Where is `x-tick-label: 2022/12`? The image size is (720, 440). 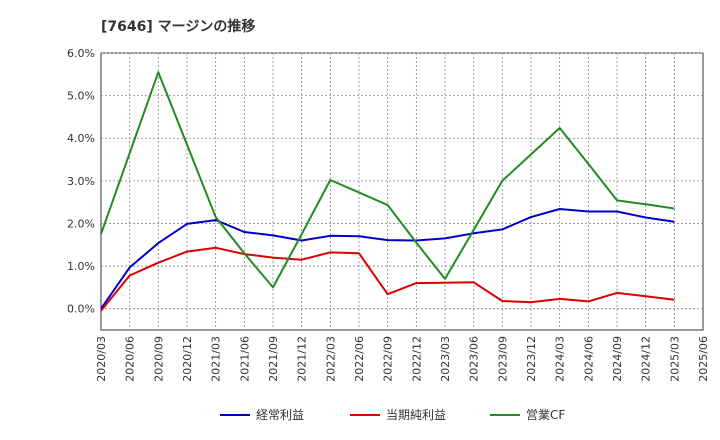
x-tick-label: 2022/12 is located at coordinates (416, 359).